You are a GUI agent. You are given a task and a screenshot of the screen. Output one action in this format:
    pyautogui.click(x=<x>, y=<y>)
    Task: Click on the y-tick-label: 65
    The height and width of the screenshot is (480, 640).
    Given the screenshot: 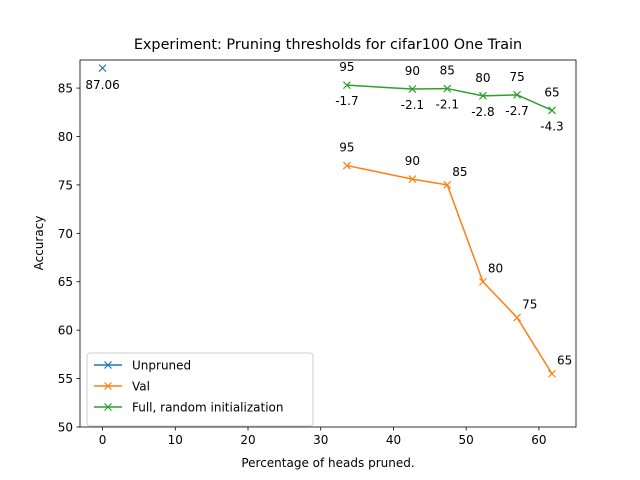 What is the action you would take?
    pyautogui.click(x=65, y=282)
    